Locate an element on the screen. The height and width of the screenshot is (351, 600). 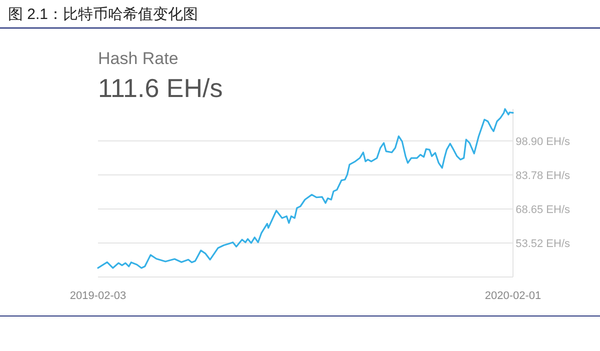
y-tick-label: 83.78 EH/s is located at coordinates (543, 176).